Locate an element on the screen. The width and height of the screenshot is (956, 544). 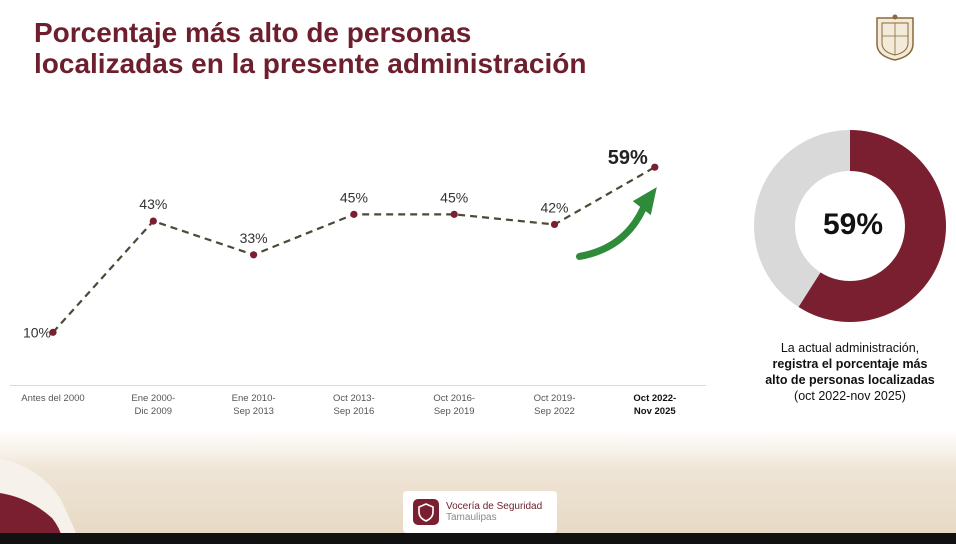
x-tick-label: Sep 2019 is located at coordinates (454, 411).